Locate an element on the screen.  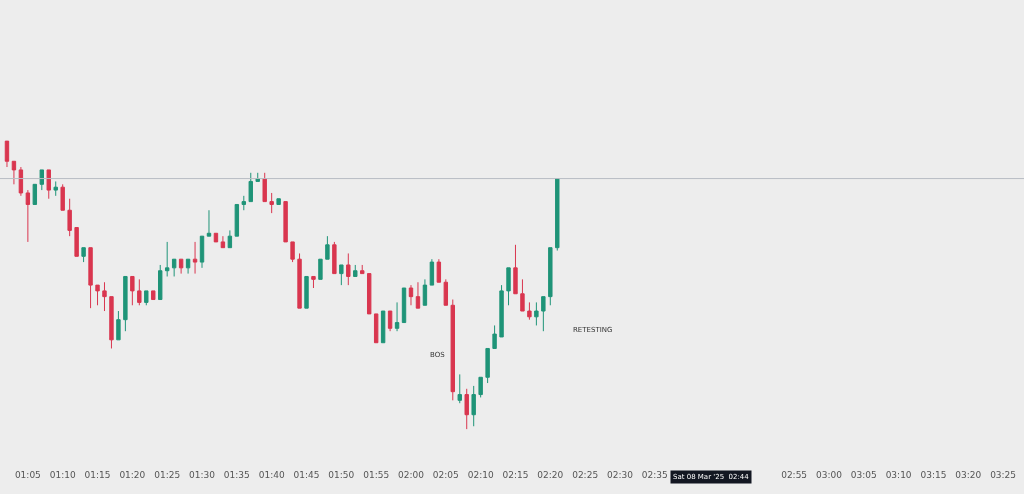
x-tick-label: 01:05 is located at coordinates (27, 475).